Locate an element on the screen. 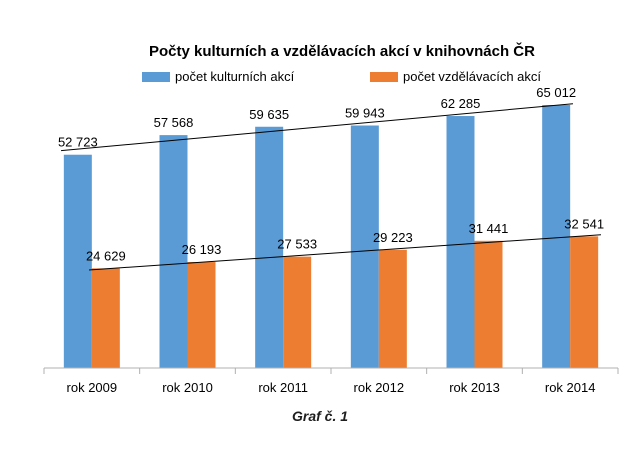  figure-caption: Graf č. 1 is located at coordinates (320, 416).